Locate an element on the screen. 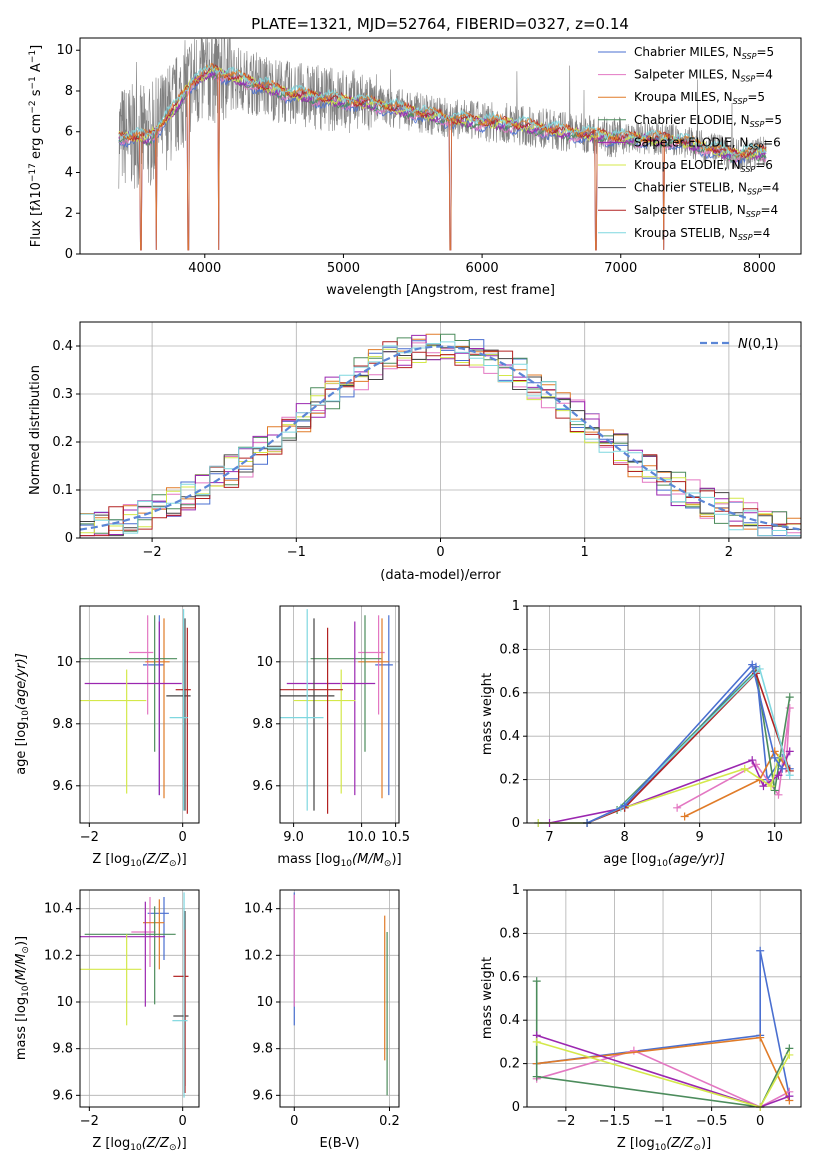 This screenshot has width=819, height=1170. y-tick-label: 10.4 is located at coordinates (258, 909).